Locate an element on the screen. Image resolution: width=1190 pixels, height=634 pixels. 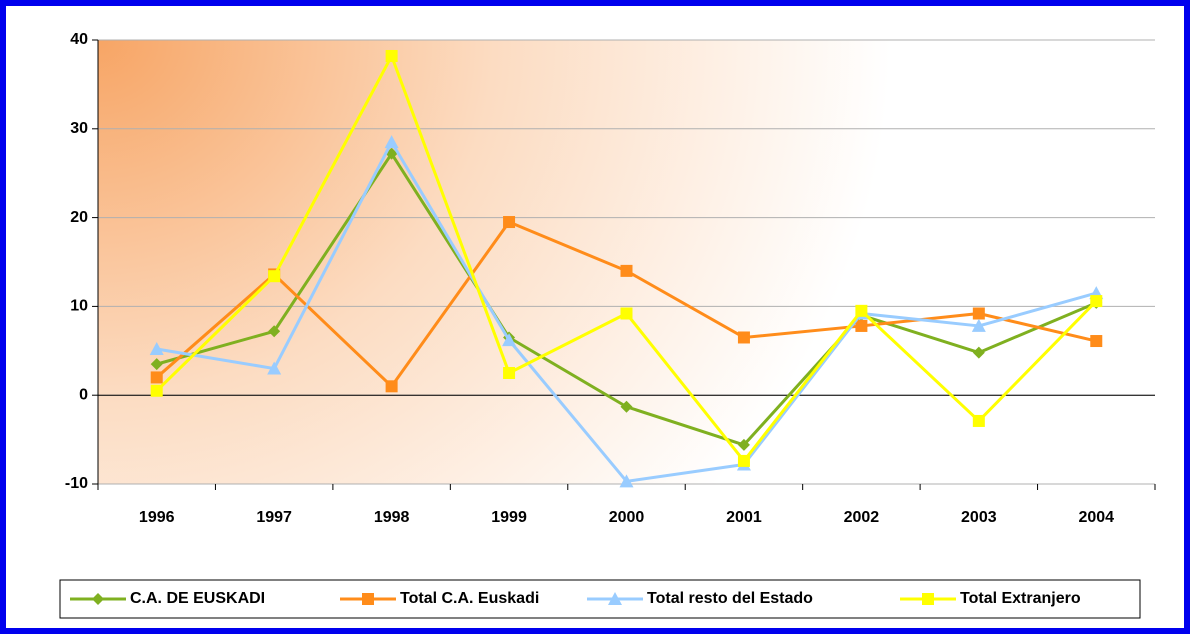
y-tick-label: 10 is located at coordinates (79, 306).